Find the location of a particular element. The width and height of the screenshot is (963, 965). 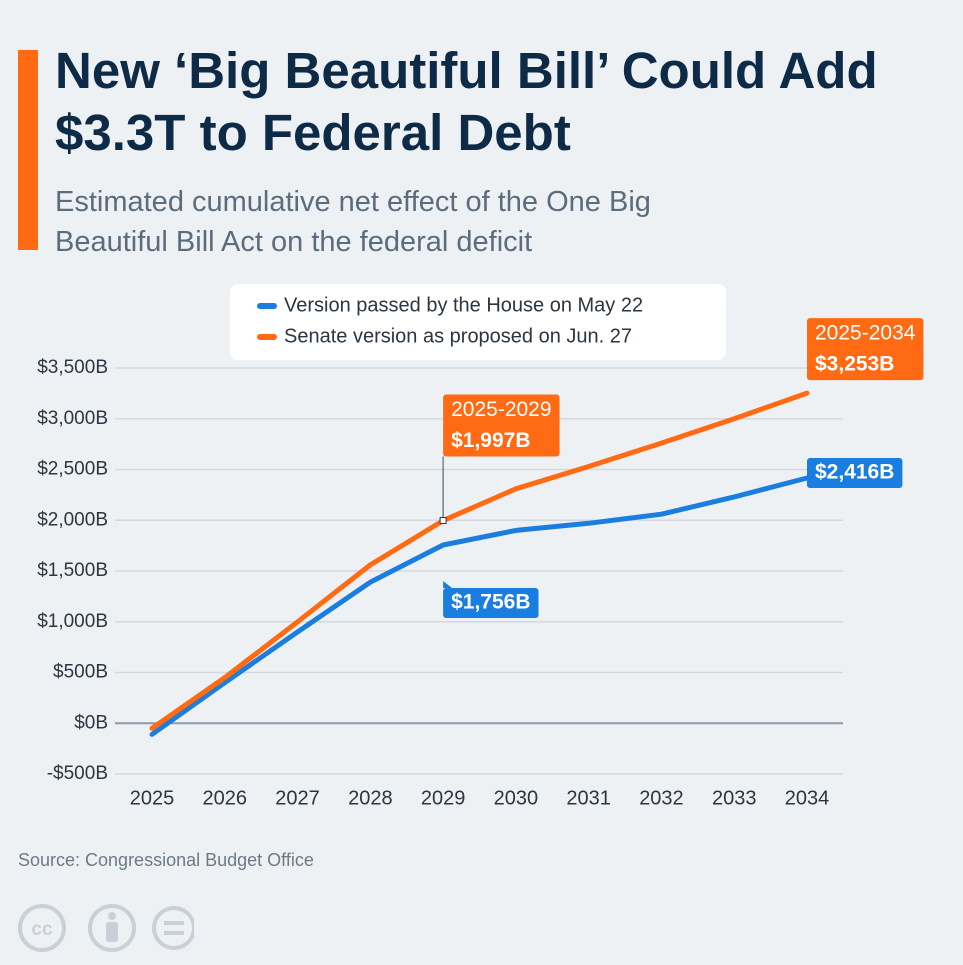

x-tick-label: 2033 is located at coordinates (734, 798).